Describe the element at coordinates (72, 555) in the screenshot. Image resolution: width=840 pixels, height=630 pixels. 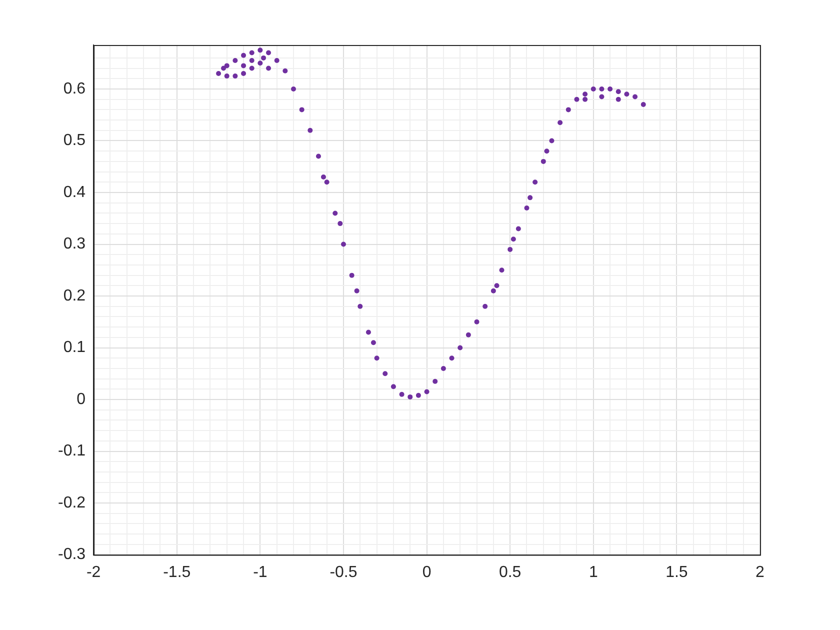
I see `y-tick-label: -0.3` at that location.